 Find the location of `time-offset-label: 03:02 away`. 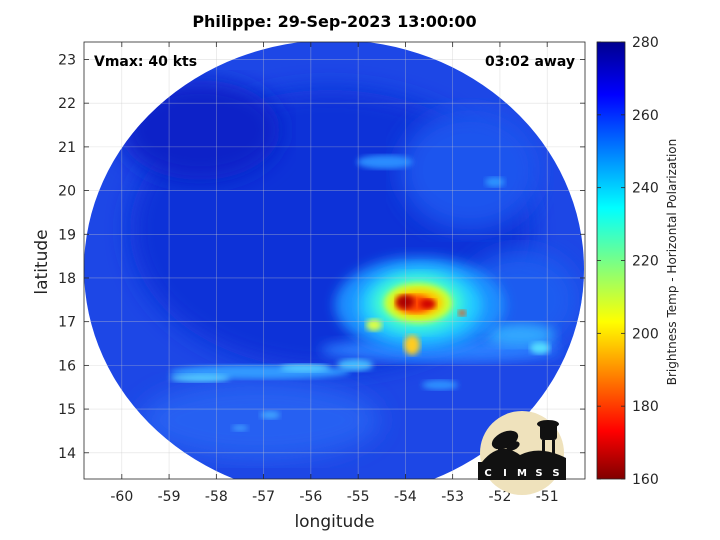

time-offset-label: 03:02 away is located at coordinates (530, 62).